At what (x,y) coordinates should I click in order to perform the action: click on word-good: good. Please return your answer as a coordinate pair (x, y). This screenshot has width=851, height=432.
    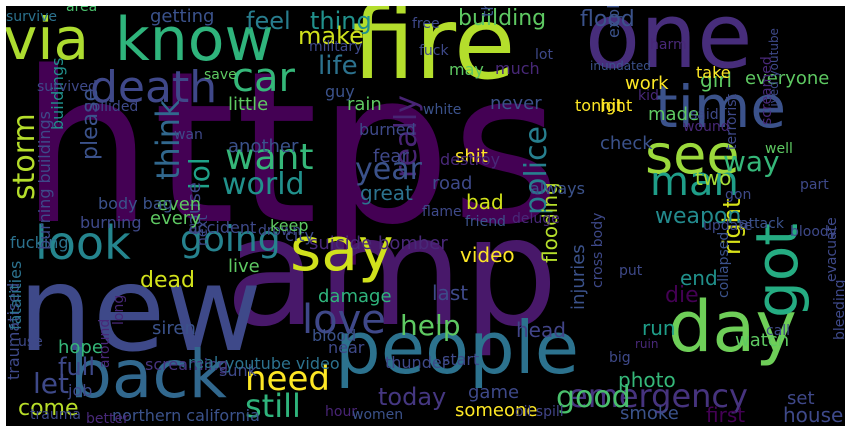
    Looking at the image, I should click on (593, 397).